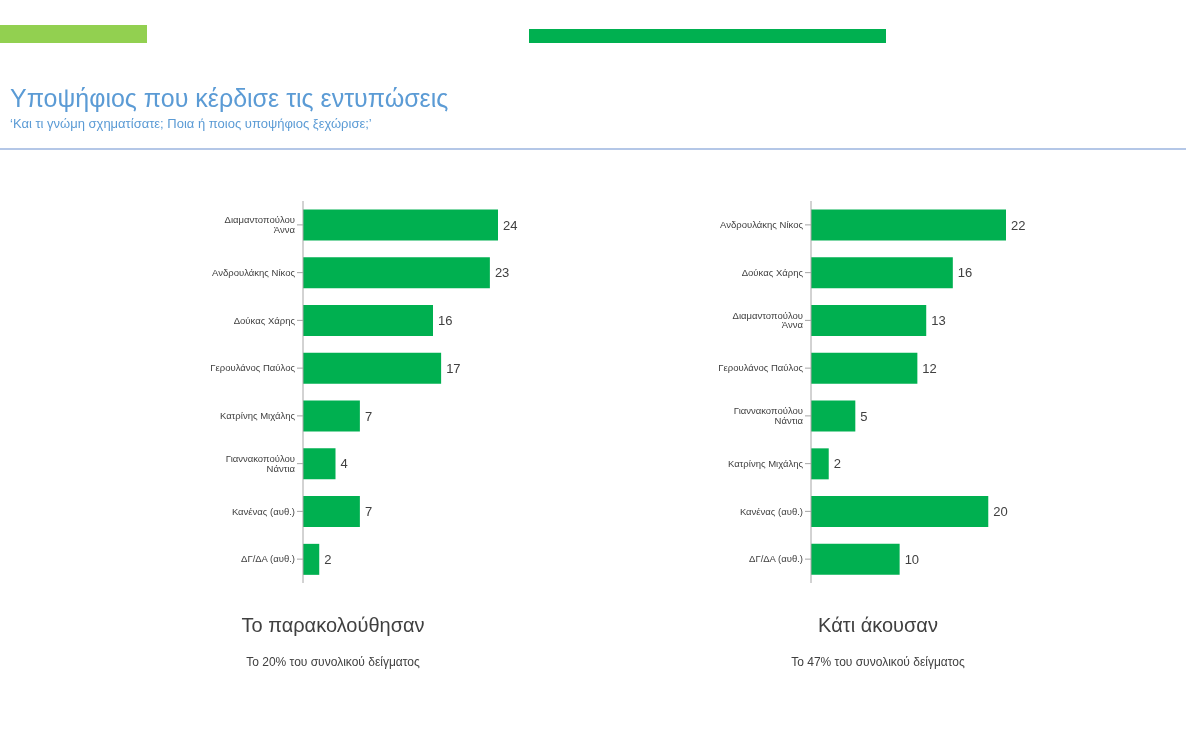  Describe the element at coordinates (344, 464) in the screenshot. I see `data-label: 4` at that location.